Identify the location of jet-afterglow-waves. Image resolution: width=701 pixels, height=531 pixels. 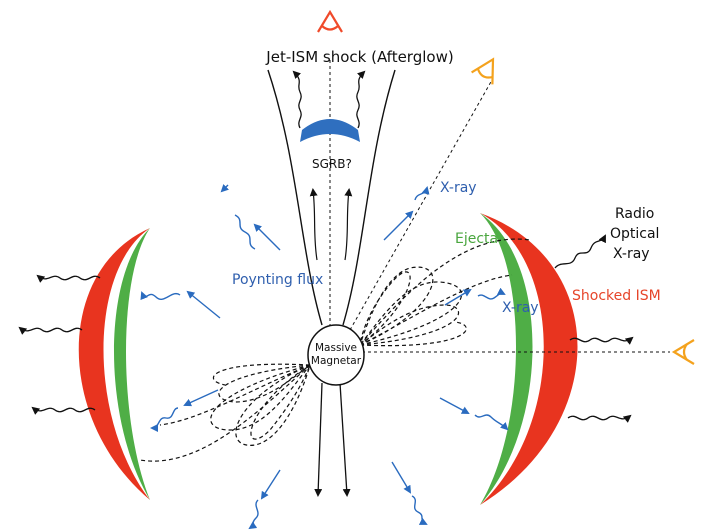
(329, 99).